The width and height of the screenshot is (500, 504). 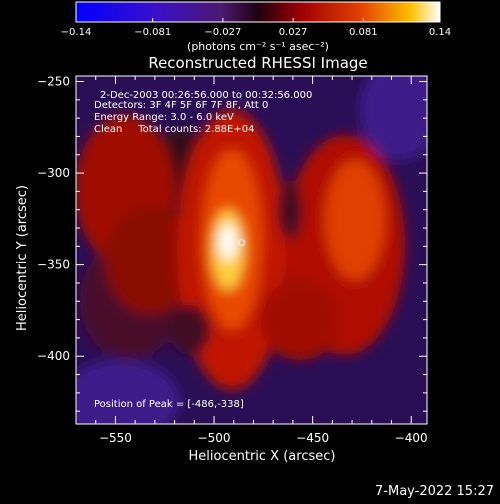 I want to click on info-line-detectors: Detectors: 3F 4F 5F 6F 7F 8F, Att 0, so click(x=181, y=105).